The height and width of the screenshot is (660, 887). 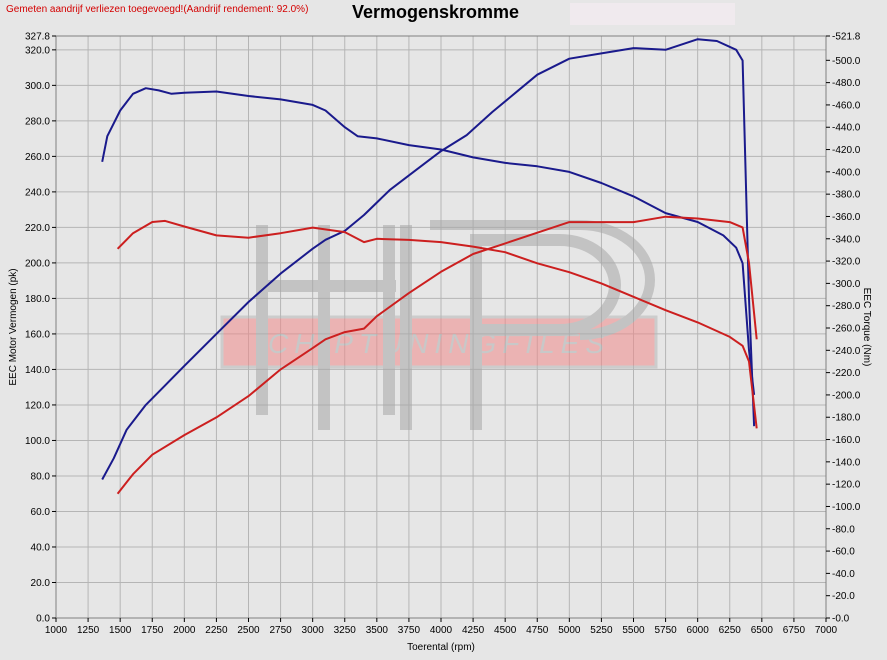 I want to click on y2-tick-label: -340.0, so click(x=846, y=239).